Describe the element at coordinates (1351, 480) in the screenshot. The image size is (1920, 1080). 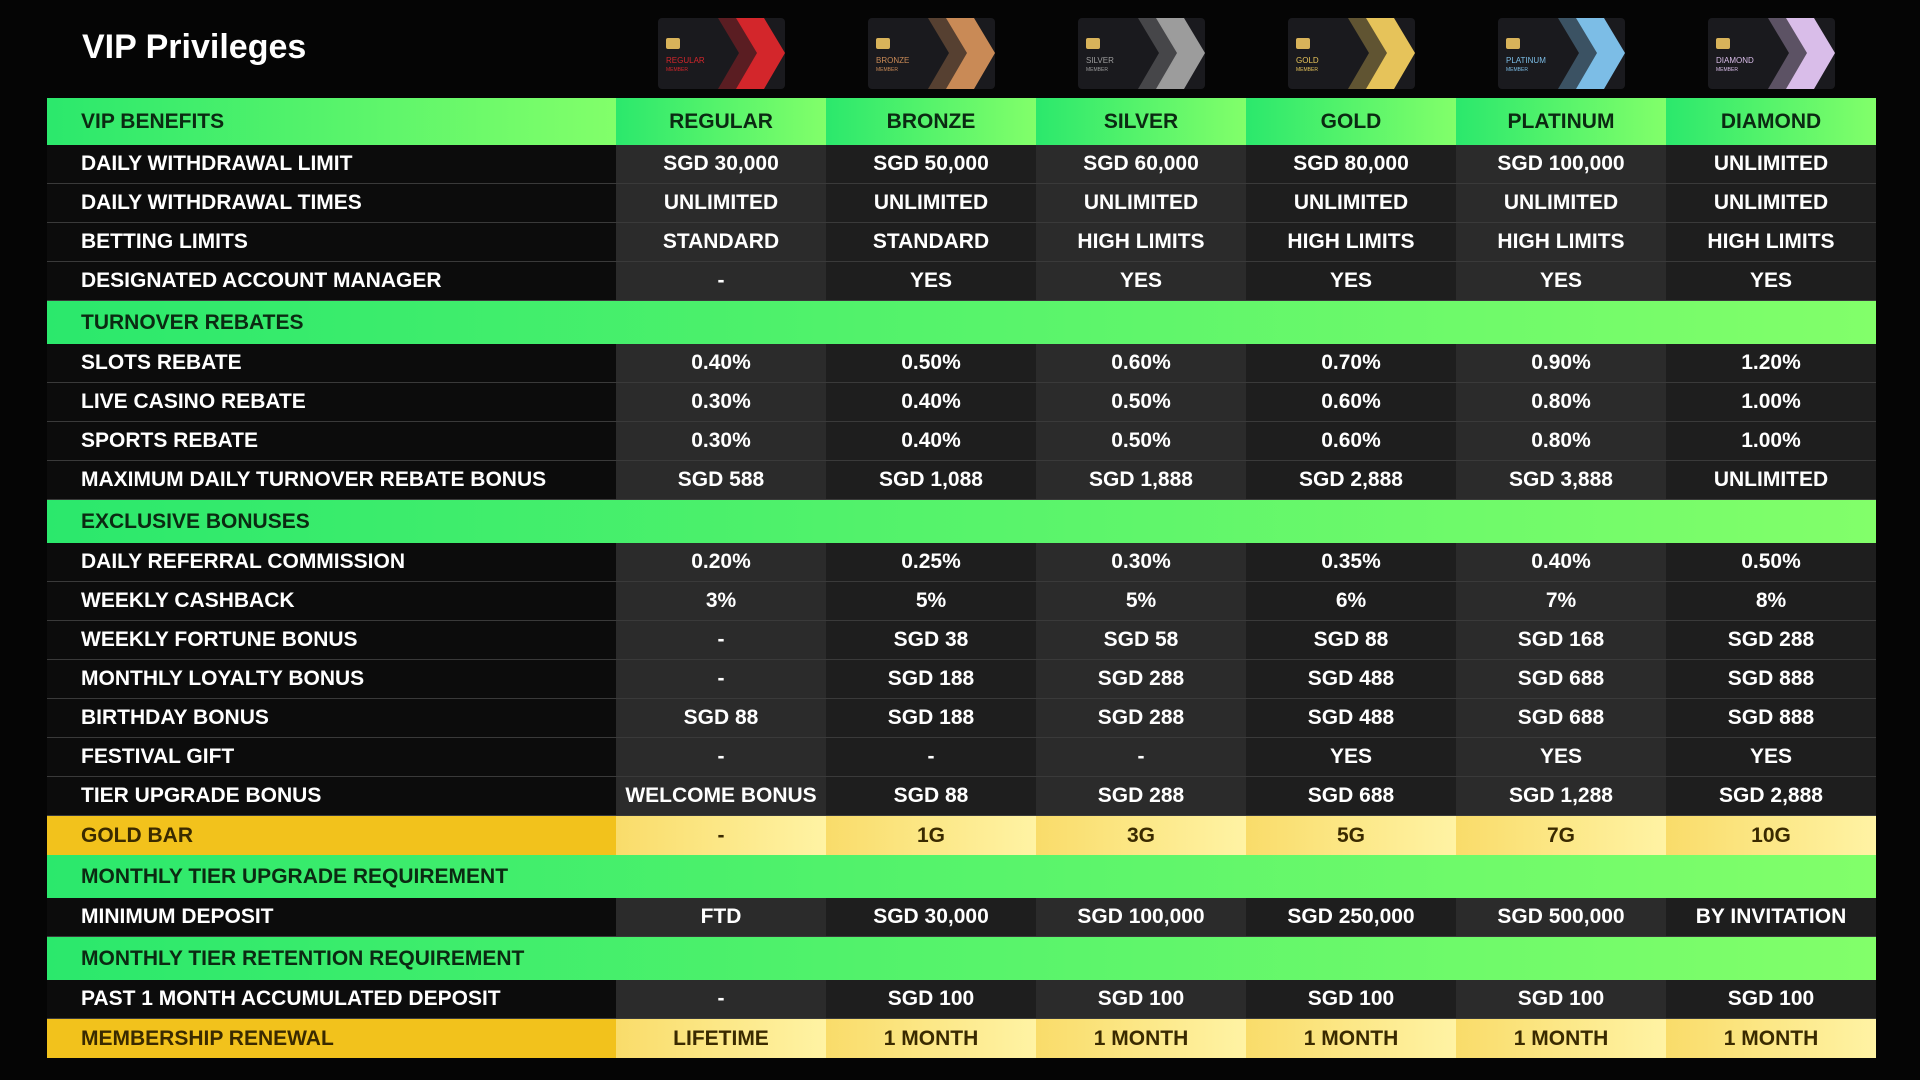
I see `cell: SGD 2,888` at that location.